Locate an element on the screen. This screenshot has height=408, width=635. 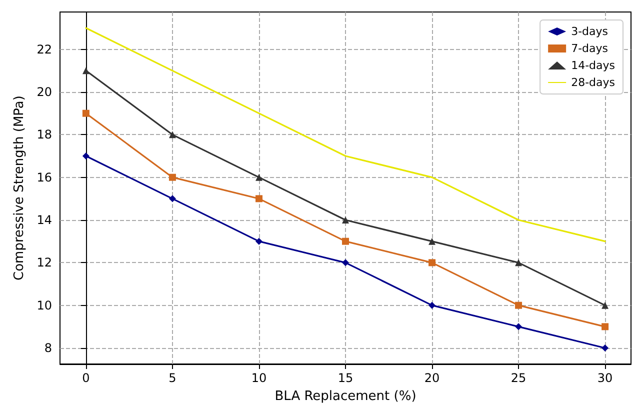
y-tick-label: 18 is located at coordinates (44, 135).